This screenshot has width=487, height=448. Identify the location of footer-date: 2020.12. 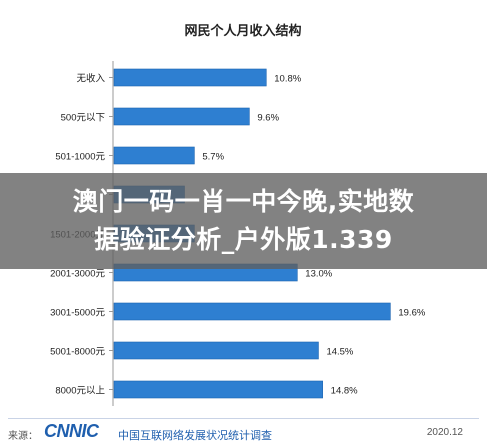
(444, 432).